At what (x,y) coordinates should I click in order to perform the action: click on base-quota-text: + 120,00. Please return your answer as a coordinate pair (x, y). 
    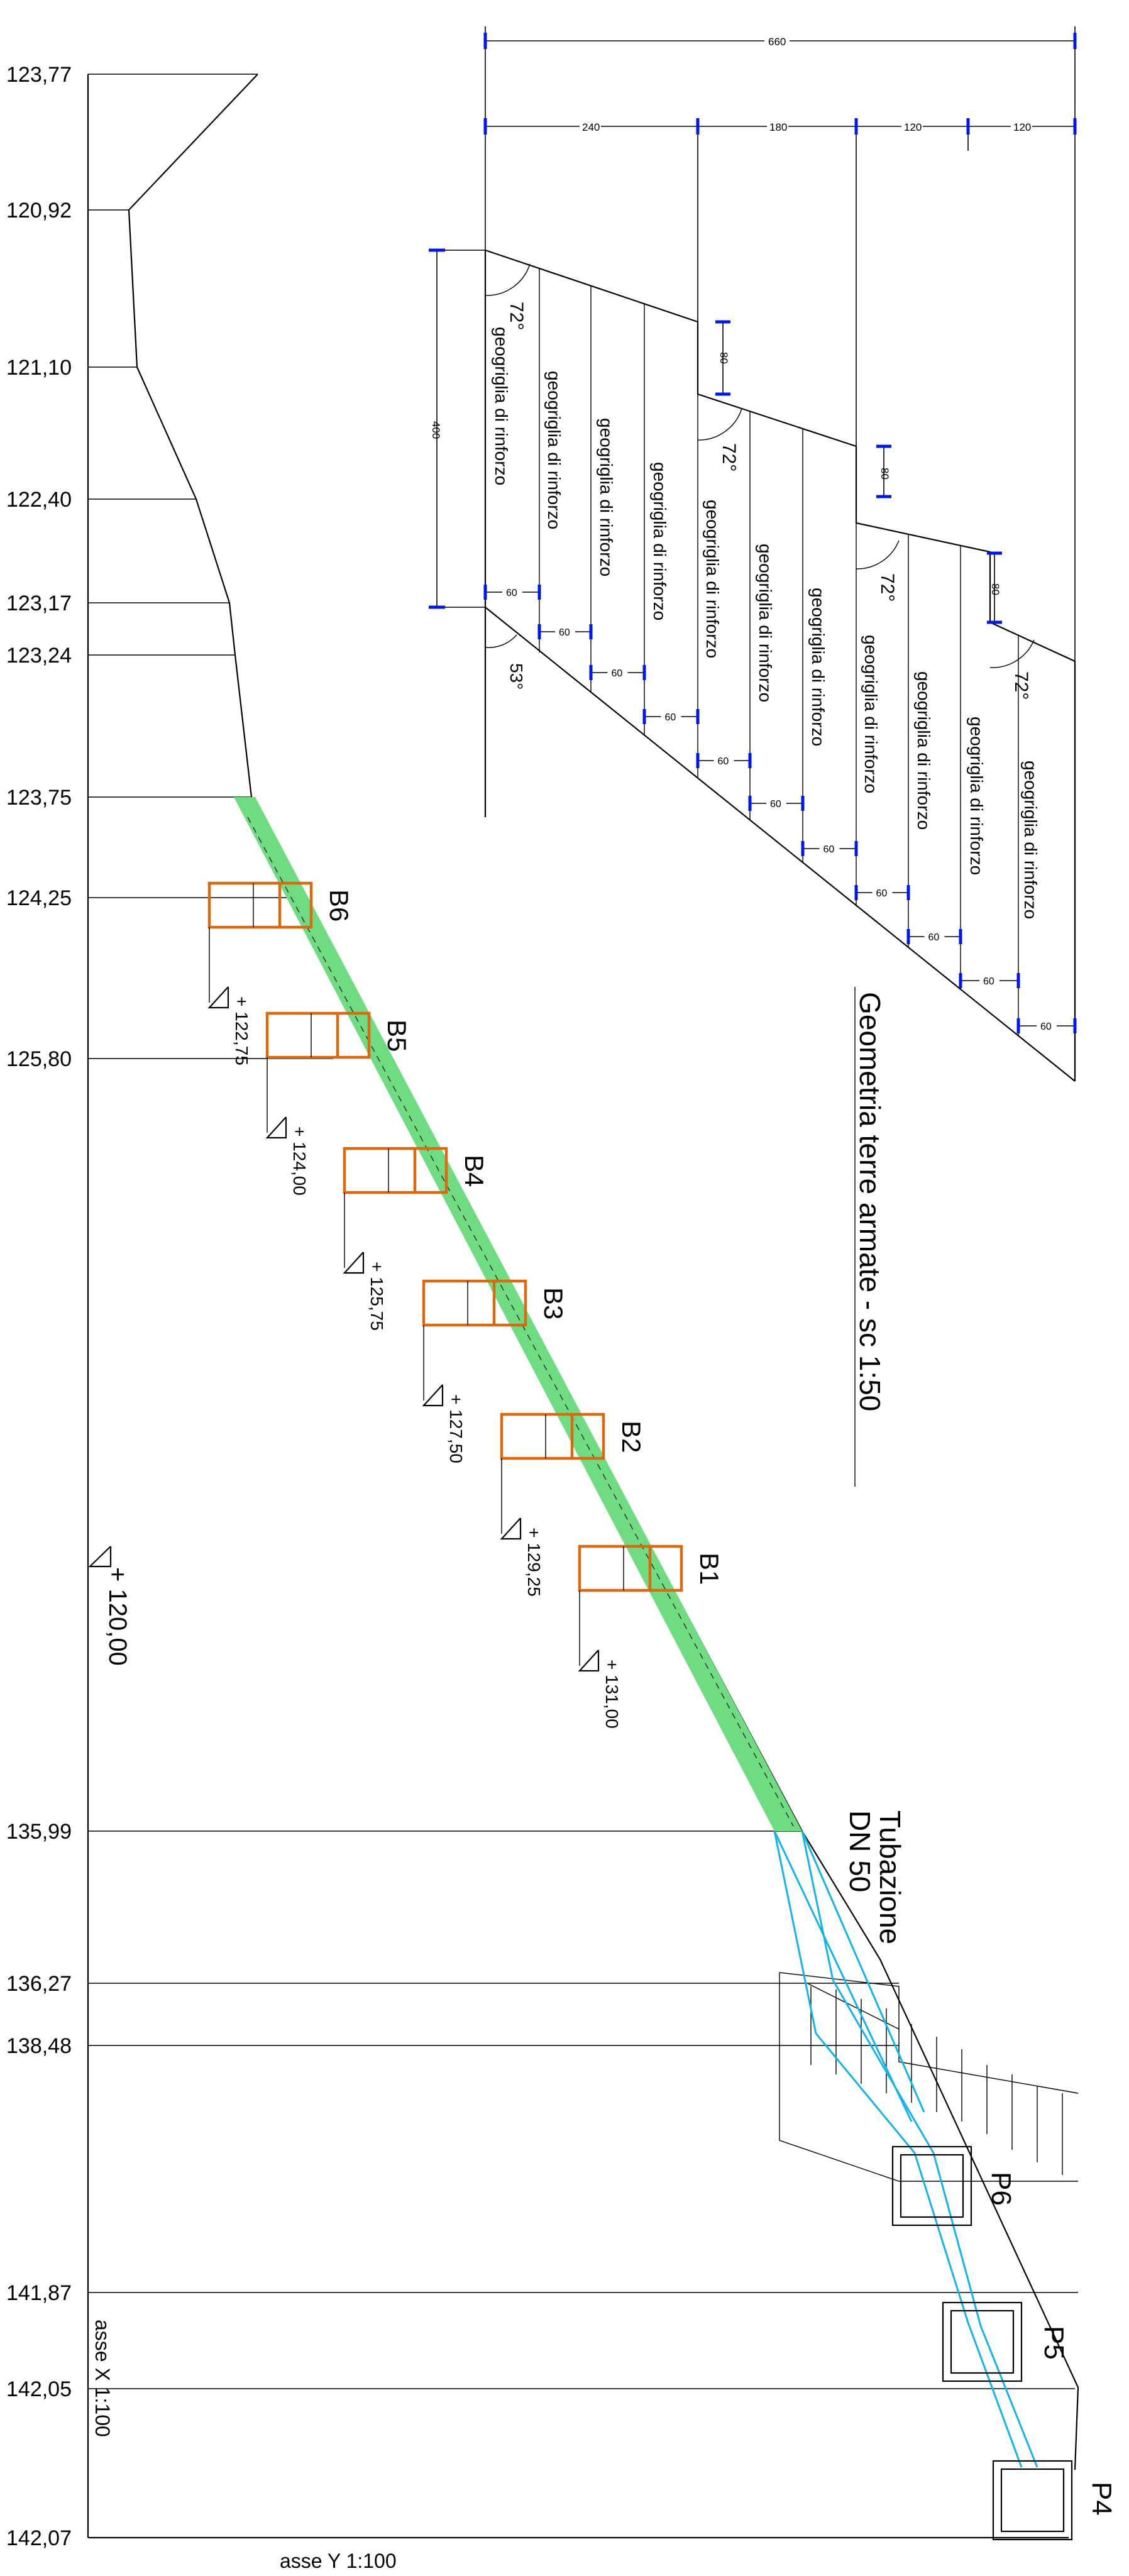
    Looking at the image, I should click on (117, 1617).